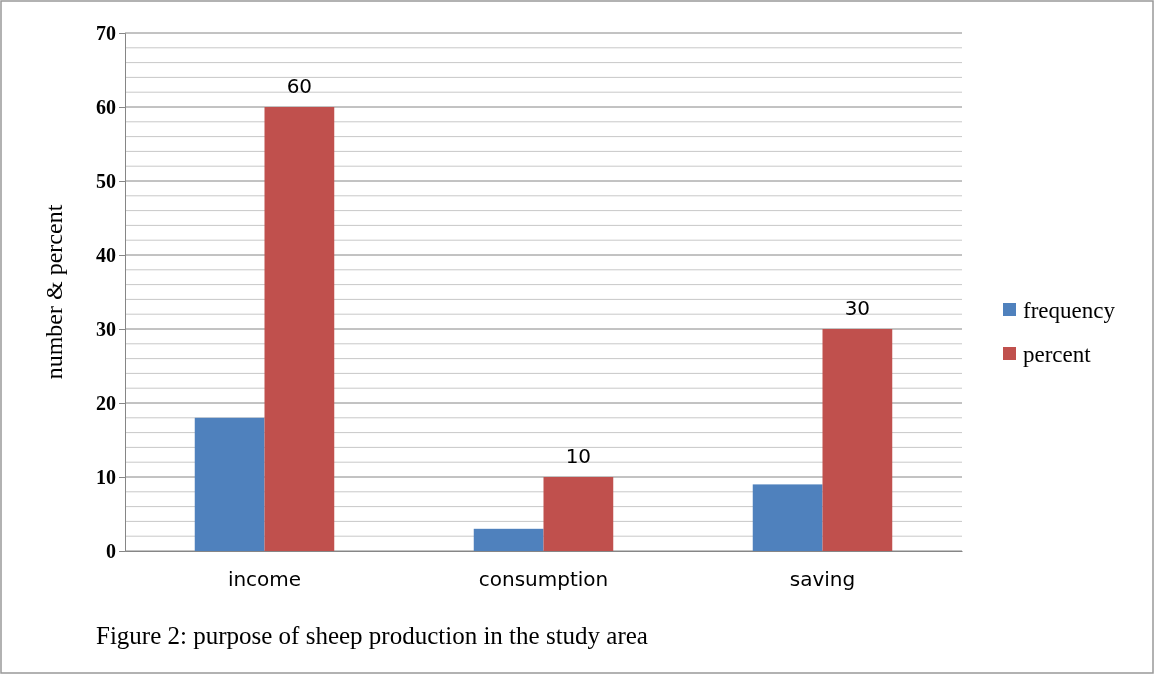  I want to click on x-tick-label: consumption, so click(543, 579).